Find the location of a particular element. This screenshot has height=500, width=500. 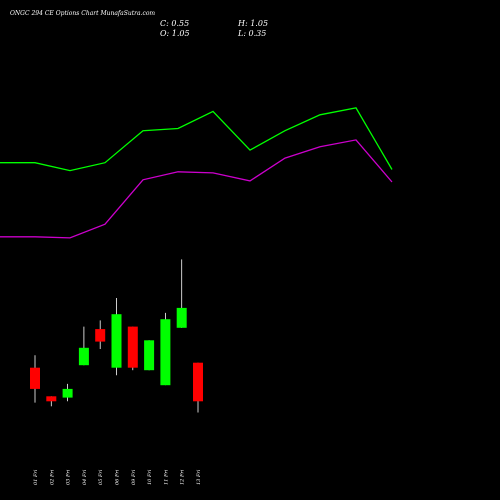

low-value: L: 0.35 is located at coordinates (251, 33).